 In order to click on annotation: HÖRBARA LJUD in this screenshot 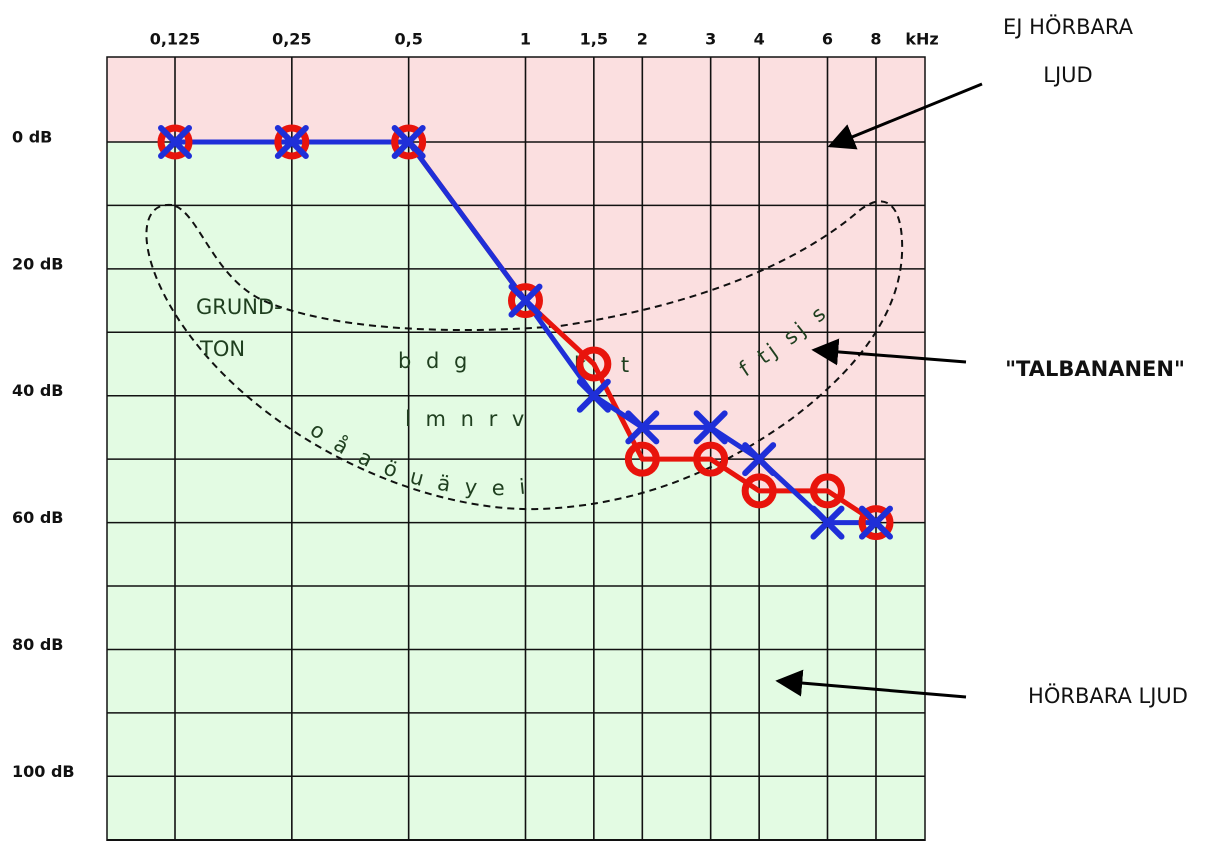, I will do `click(1108, 695)`.